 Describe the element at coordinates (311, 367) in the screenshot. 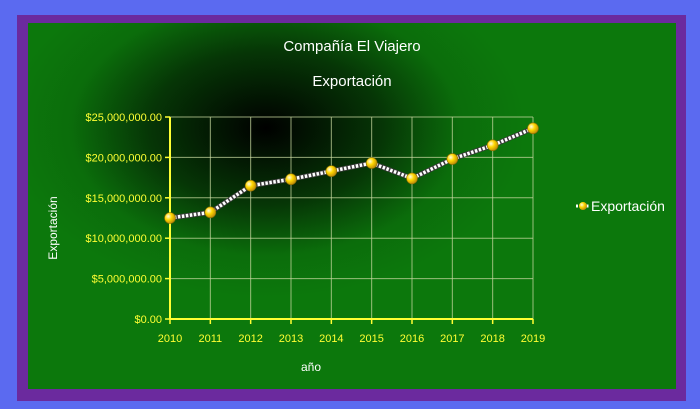

I see `x-axis-label: año` at that location.